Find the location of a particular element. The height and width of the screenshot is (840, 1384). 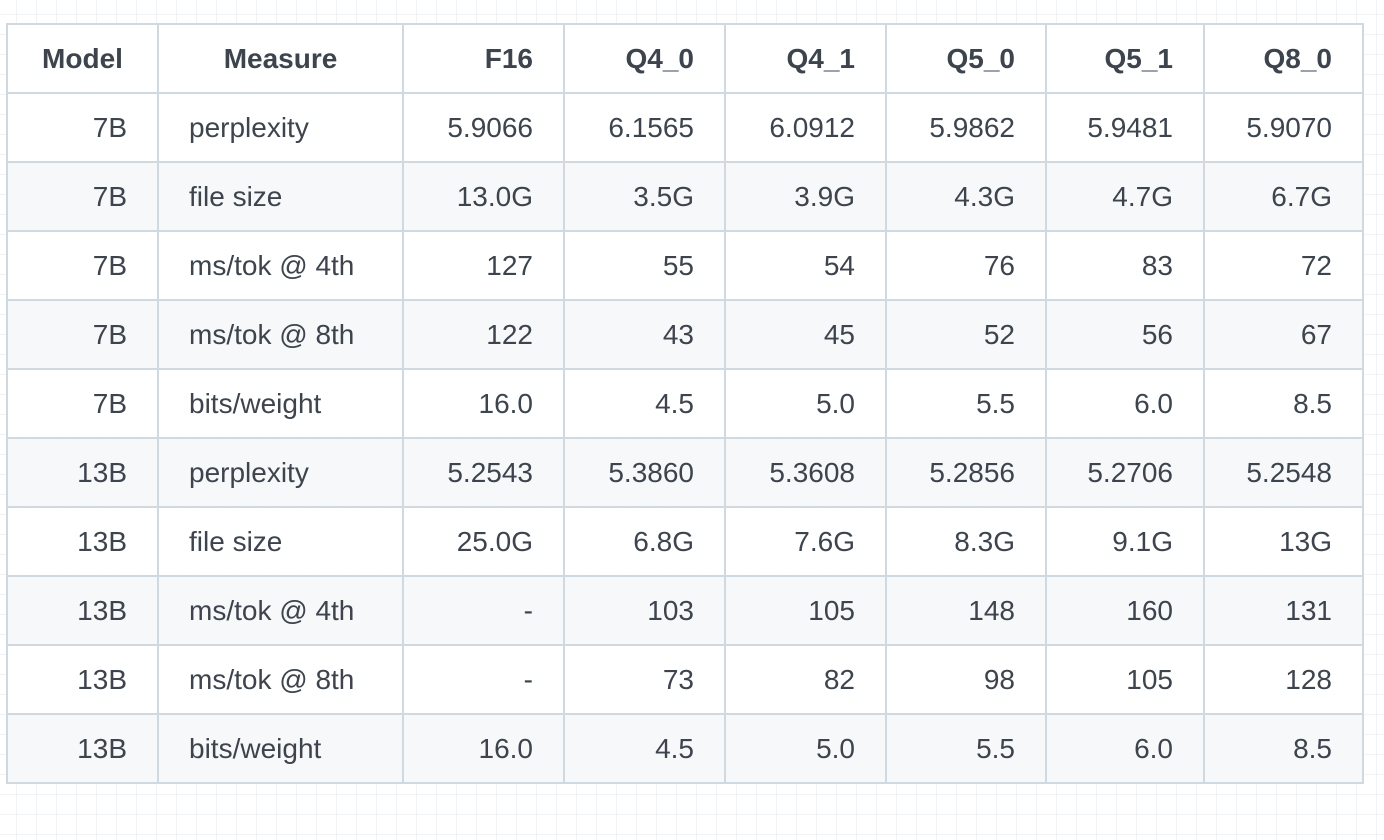

table-row: 13B bits/weight 16.0 4.5 5.0 5.5 6.0 8.5 is located at coordinates (685, 748).